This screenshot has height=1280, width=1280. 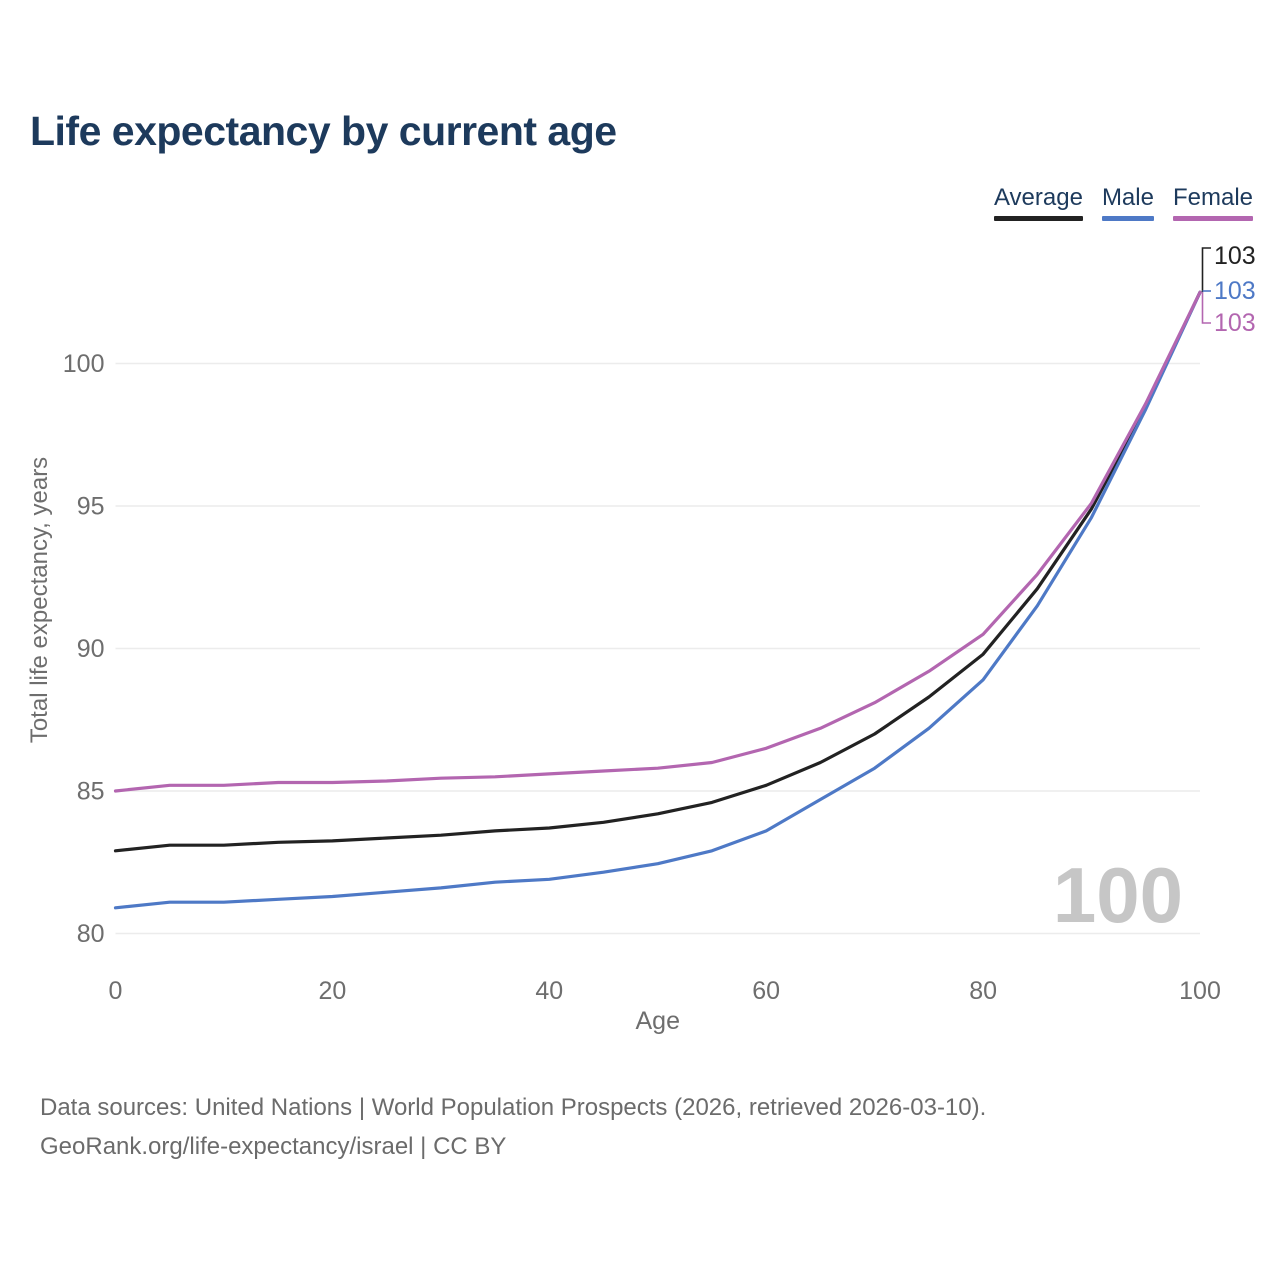 What do you see at coordinates (1038, 218) in the screenshot?
I see `legend-color-bar-average` at bounding box center [1038, 218].